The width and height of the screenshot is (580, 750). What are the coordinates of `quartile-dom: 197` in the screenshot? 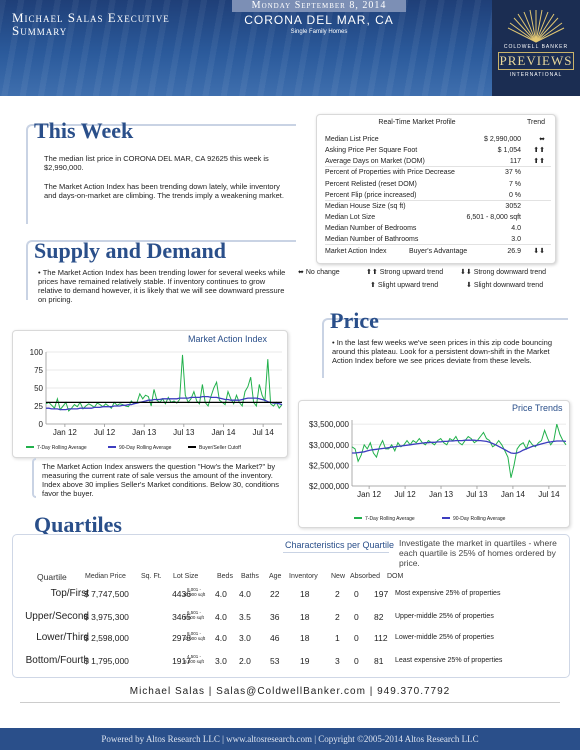 It's located at (381, 594).